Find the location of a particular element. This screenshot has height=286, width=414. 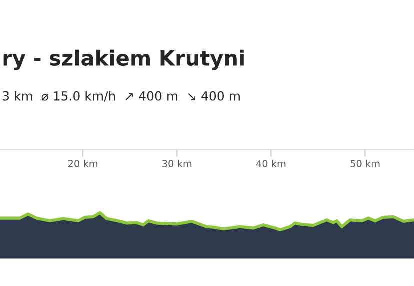

x-tick-label: 20 km is located at coordinates (83, 164).